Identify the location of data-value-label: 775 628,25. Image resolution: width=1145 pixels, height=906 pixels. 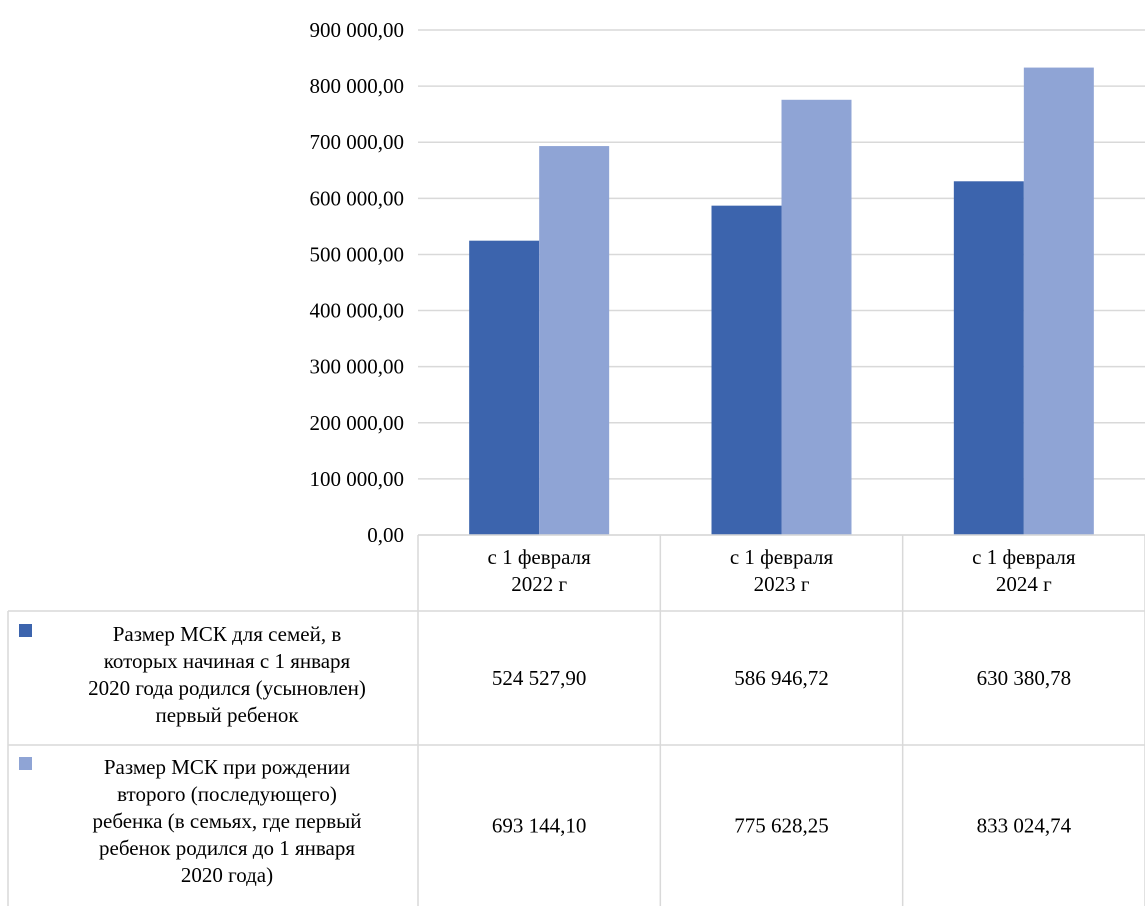
(781, 826).